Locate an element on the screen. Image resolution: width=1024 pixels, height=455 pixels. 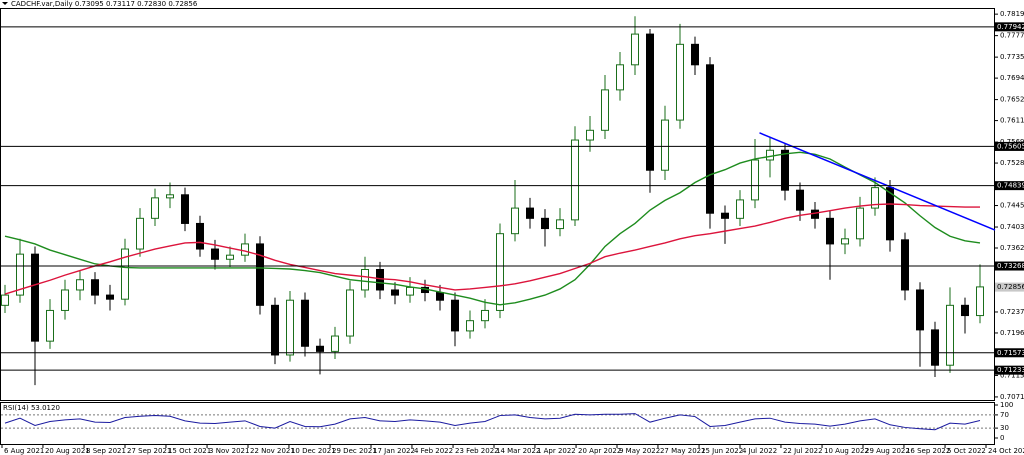
x-tick-label: 5 Oct 2022 is located at coordinates (966, 451).